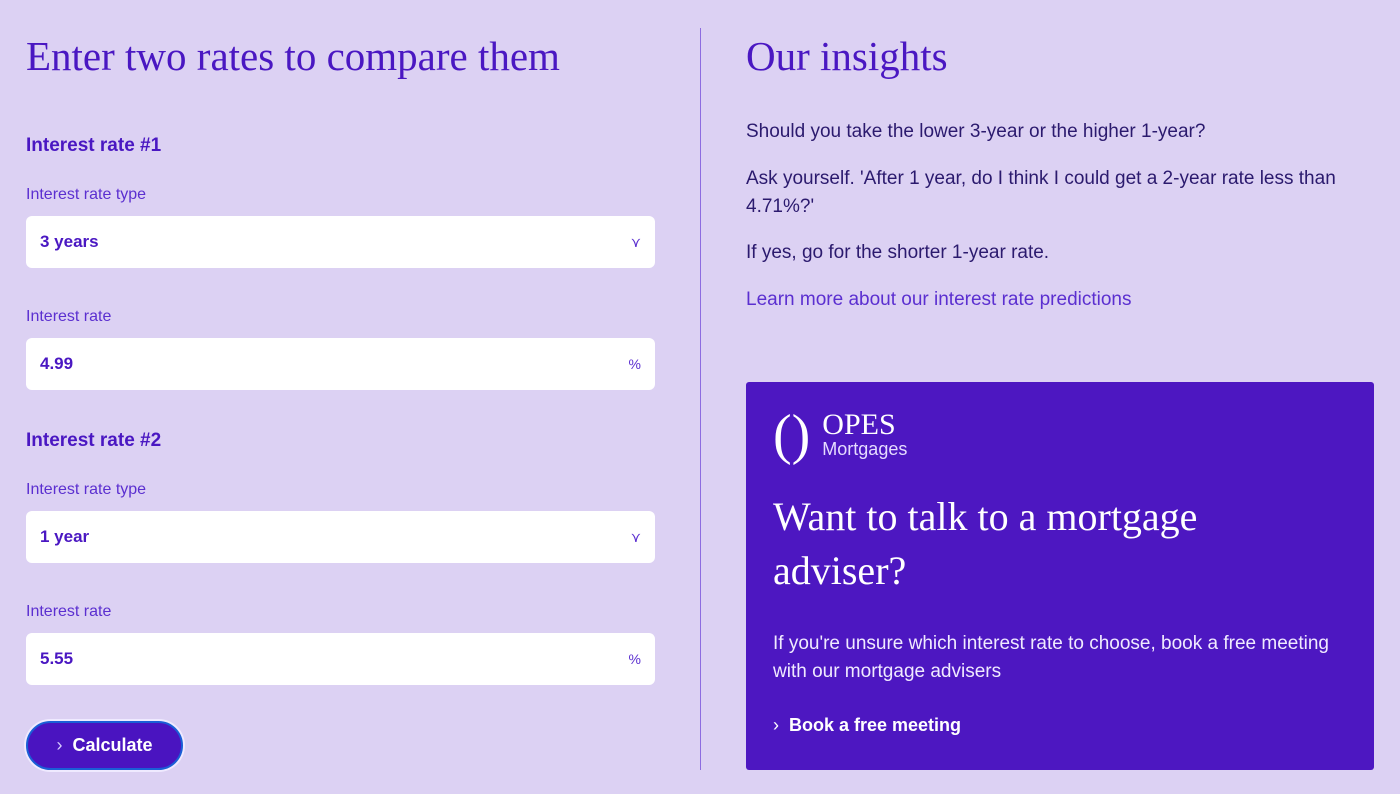 This screenshot has height=794, width=1400. Describe the element at coordinates (985, 543) in the screenshot. I see `card-heading: Want to talk to a mortgage adviser?` at that location.